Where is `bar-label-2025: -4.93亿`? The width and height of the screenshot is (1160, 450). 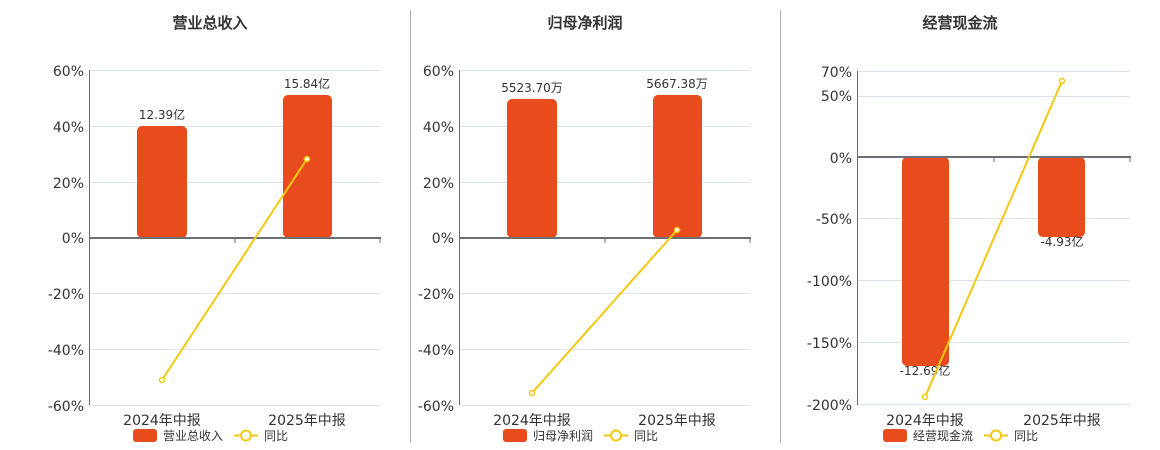
bar-label-2025: -4.93亿 is located at coordinates (1061, 241).